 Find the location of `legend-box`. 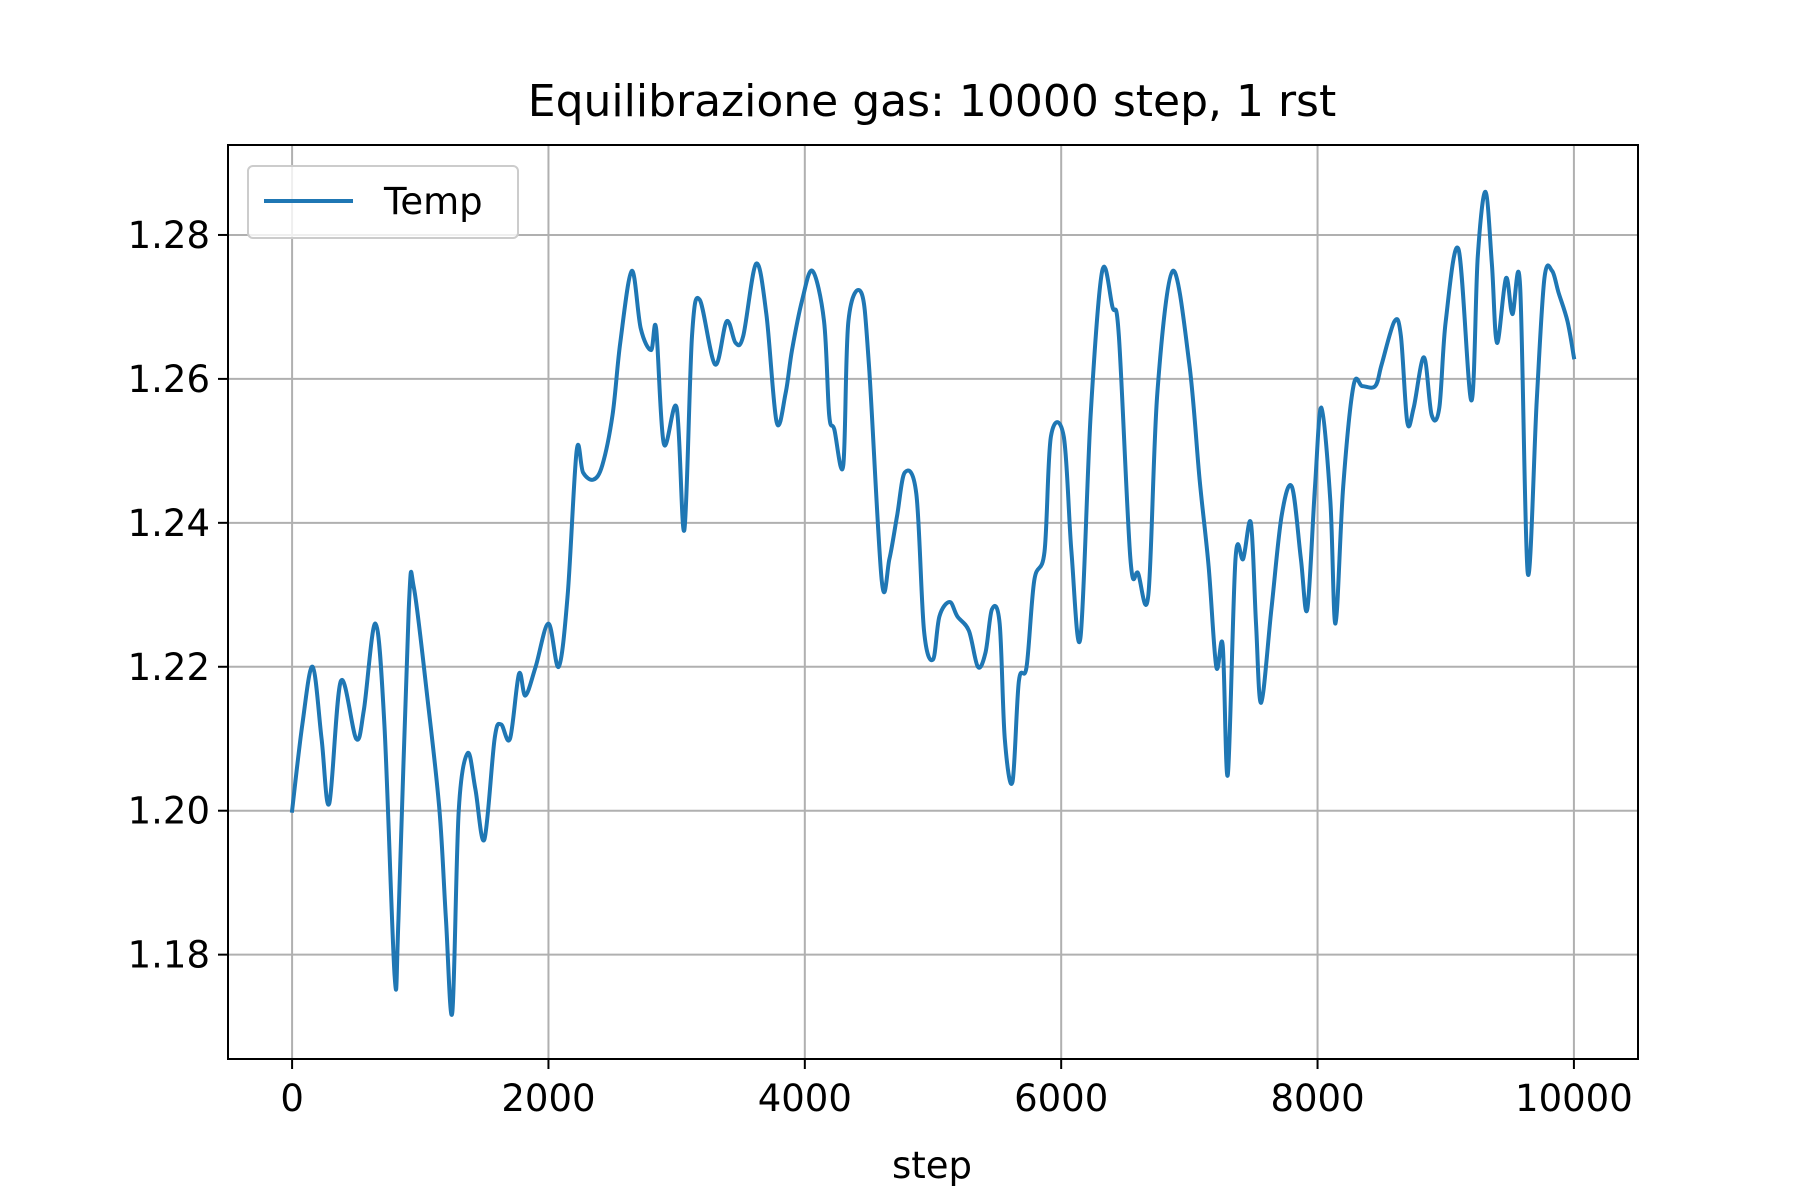

legend-box is located at coordinates (383, 202).